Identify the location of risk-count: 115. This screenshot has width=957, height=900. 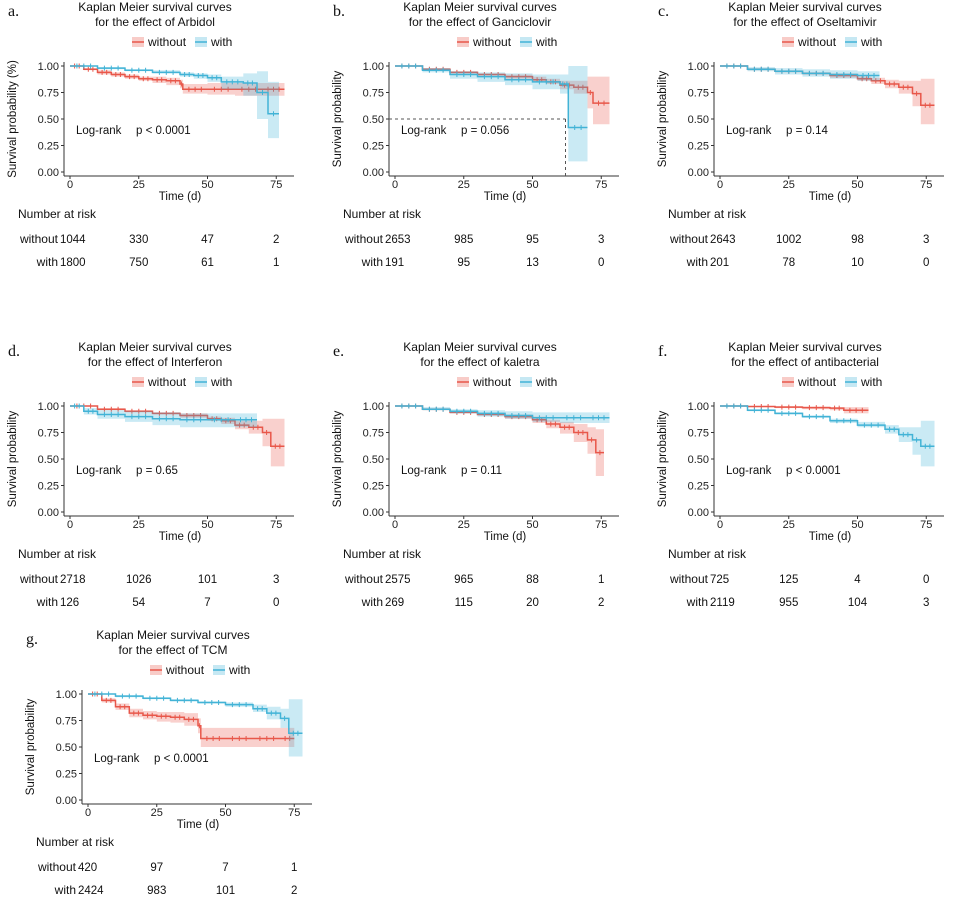
(464, 603).